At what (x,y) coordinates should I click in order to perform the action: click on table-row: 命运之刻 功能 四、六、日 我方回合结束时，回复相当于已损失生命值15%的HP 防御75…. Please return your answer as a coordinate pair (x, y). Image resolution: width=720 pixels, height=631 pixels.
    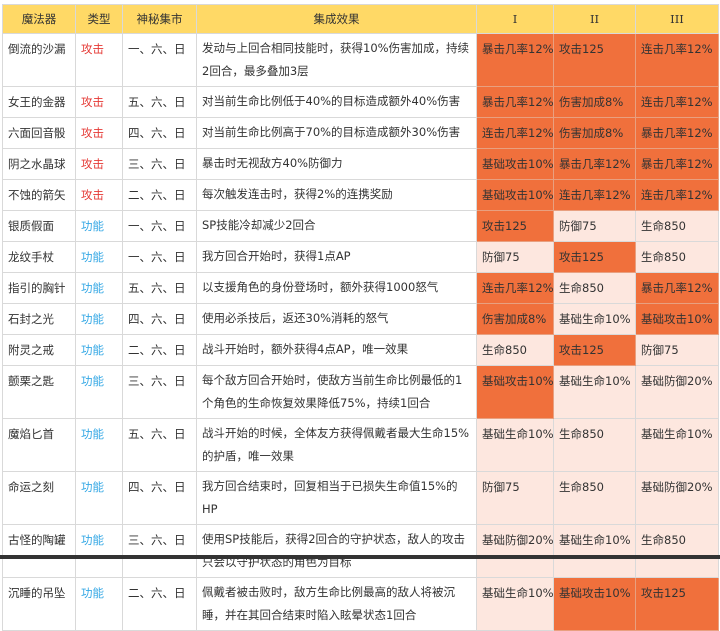
    Looking at the image, I should click on (360, 498).